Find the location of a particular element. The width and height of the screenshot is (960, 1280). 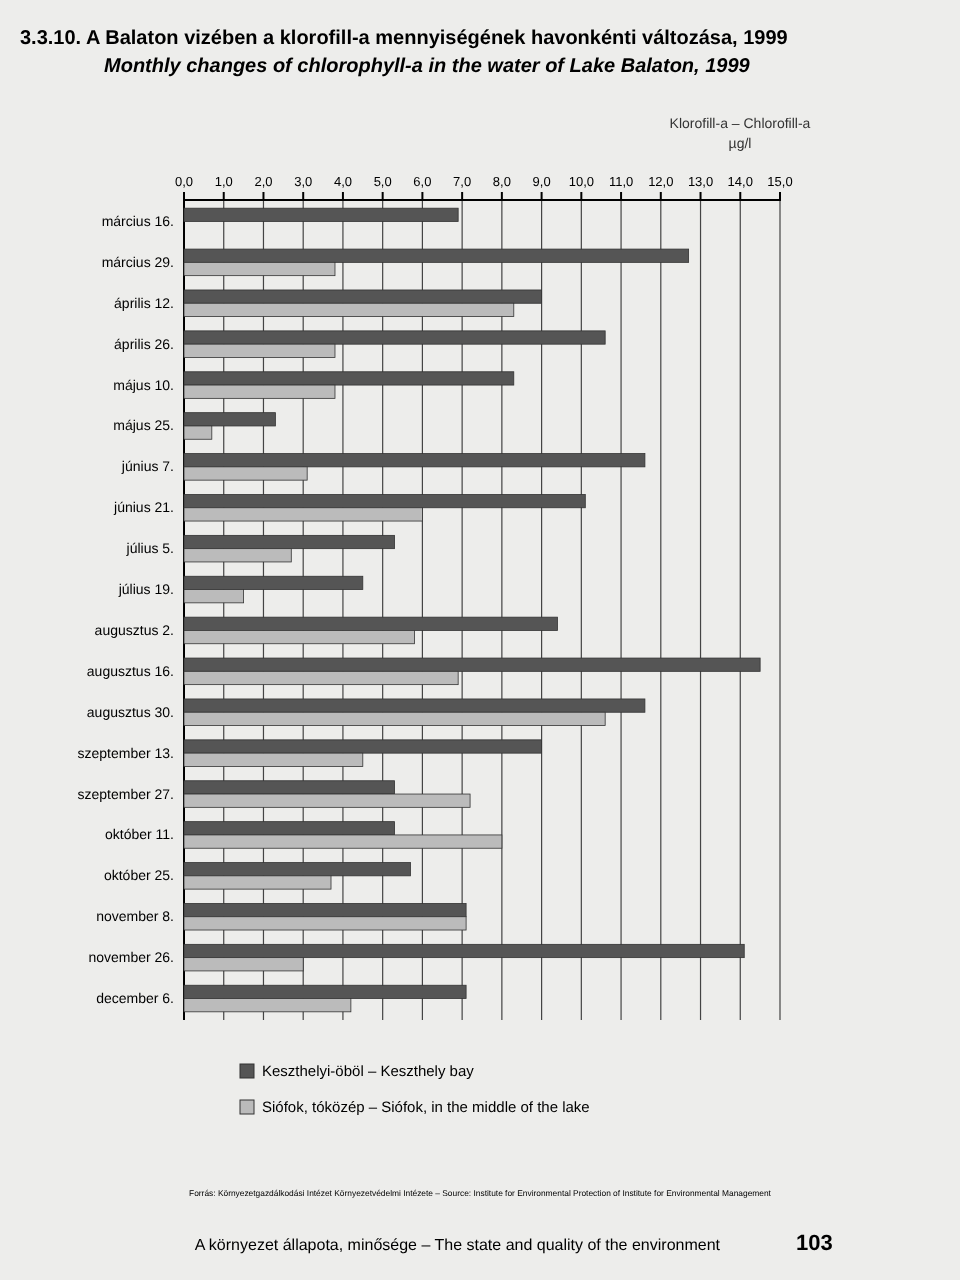

chart-title: 3.3.10. A Balaton vizében a klorofill-a mennyiségének havonkénti változása, 1999 is located at coordinates (404, 39).